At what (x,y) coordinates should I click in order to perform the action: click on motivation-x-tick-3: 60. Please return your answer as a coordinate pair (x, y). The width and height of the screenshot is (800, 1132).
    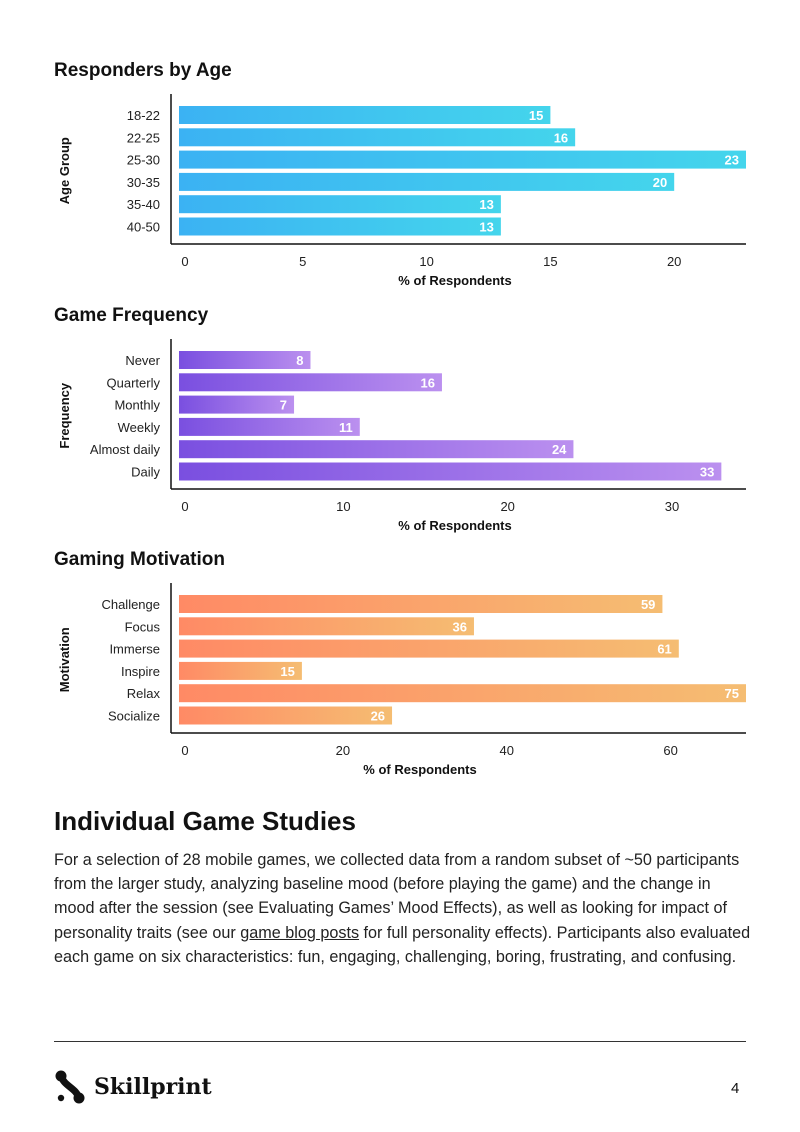
    Looking at the image, I should click on (670, 750).